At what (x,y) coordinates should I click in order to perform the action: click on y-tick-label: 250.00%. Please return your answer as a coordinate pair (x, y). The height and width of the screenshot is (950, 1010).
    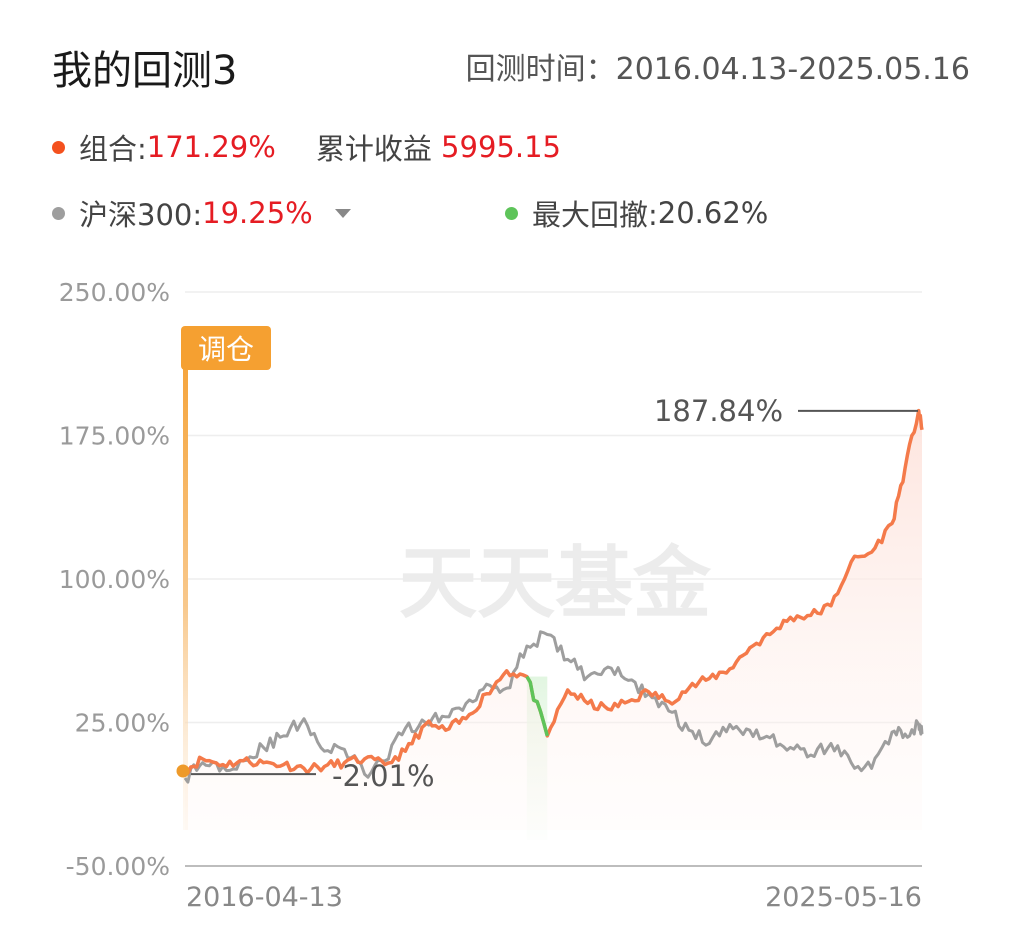
    Looking at the image, I should click on (114, 292).